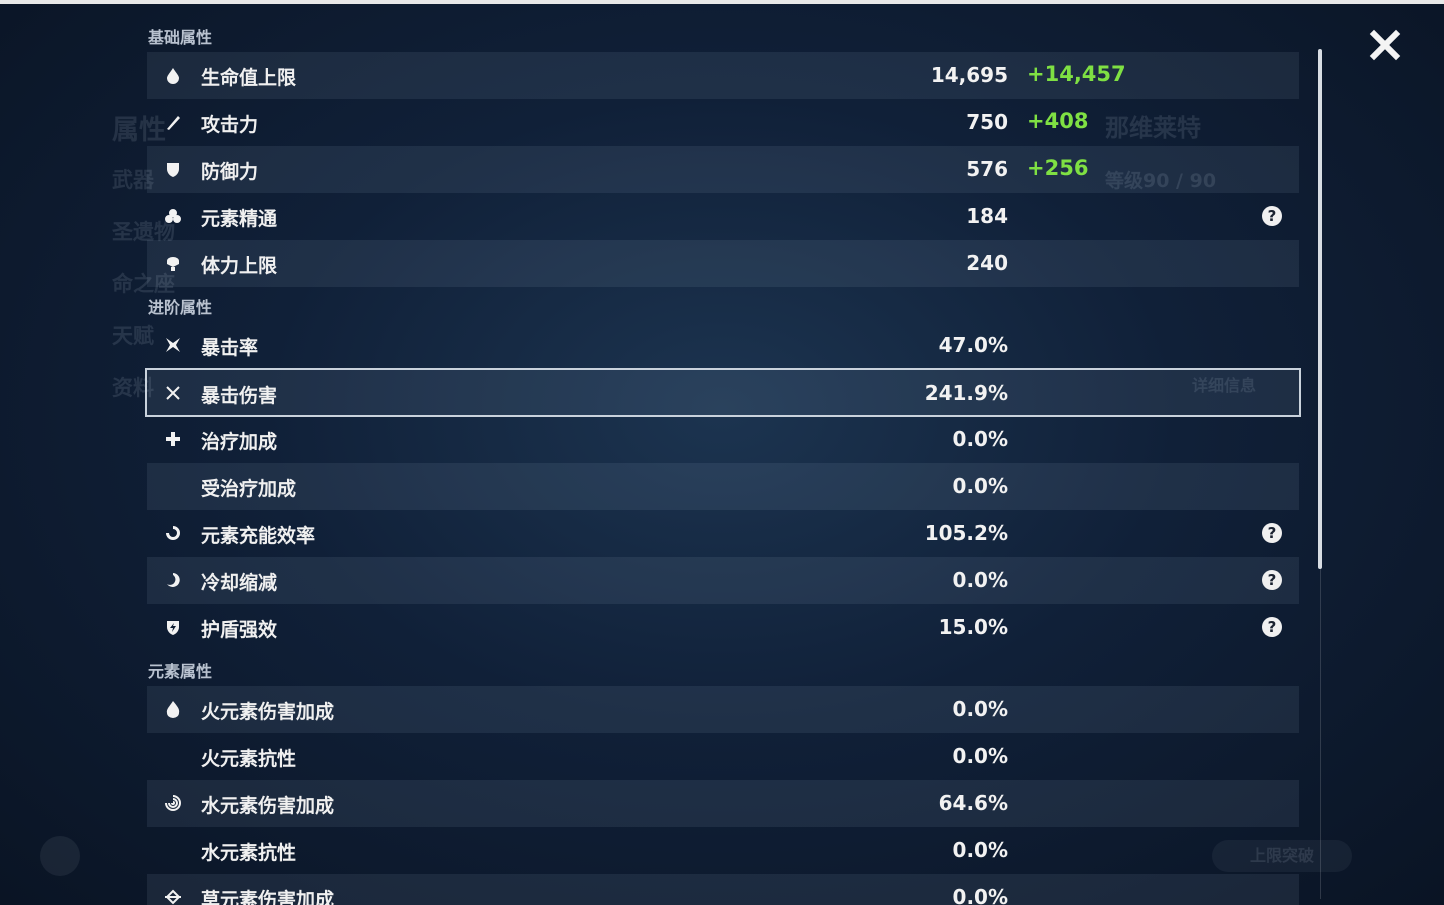 This screenshot has width=1444, height=905. Describe the element at coordinates (249, 78) in the screenshot. I see `stat-label: 生命值上限` at that location.